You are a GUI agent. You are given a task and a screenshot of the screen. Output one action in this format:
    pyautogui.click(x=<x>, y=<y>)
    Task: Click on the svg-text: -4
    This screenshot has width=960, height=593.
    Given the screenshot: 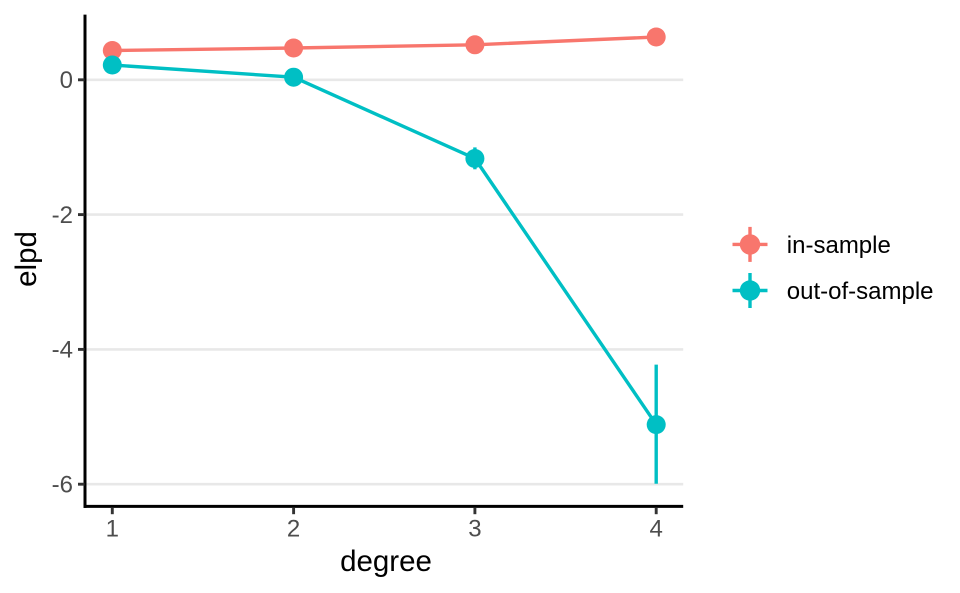 What is the action you would take?
    pyautogui.click(x=62, y=350)
    